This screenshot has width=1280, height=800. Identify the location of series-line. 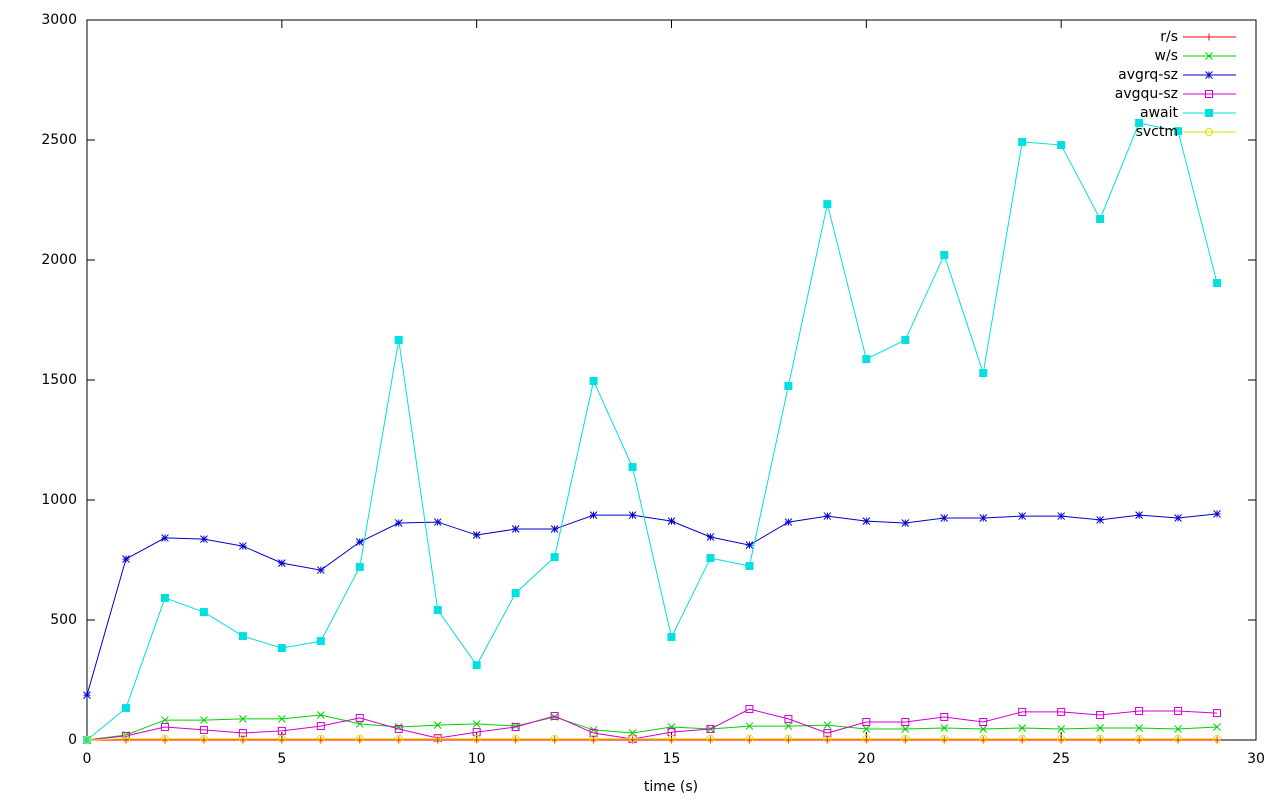
(652, 724).